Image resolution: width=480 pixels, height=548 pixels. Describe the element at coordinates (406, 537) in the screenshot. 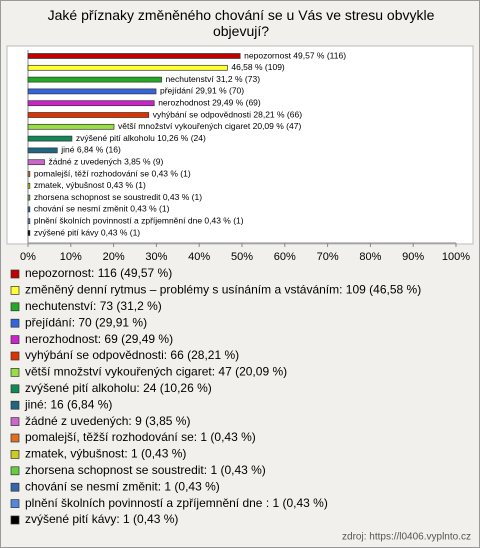

I see `source: zdroj: https://l0406.vyplnto.cz` at that location.